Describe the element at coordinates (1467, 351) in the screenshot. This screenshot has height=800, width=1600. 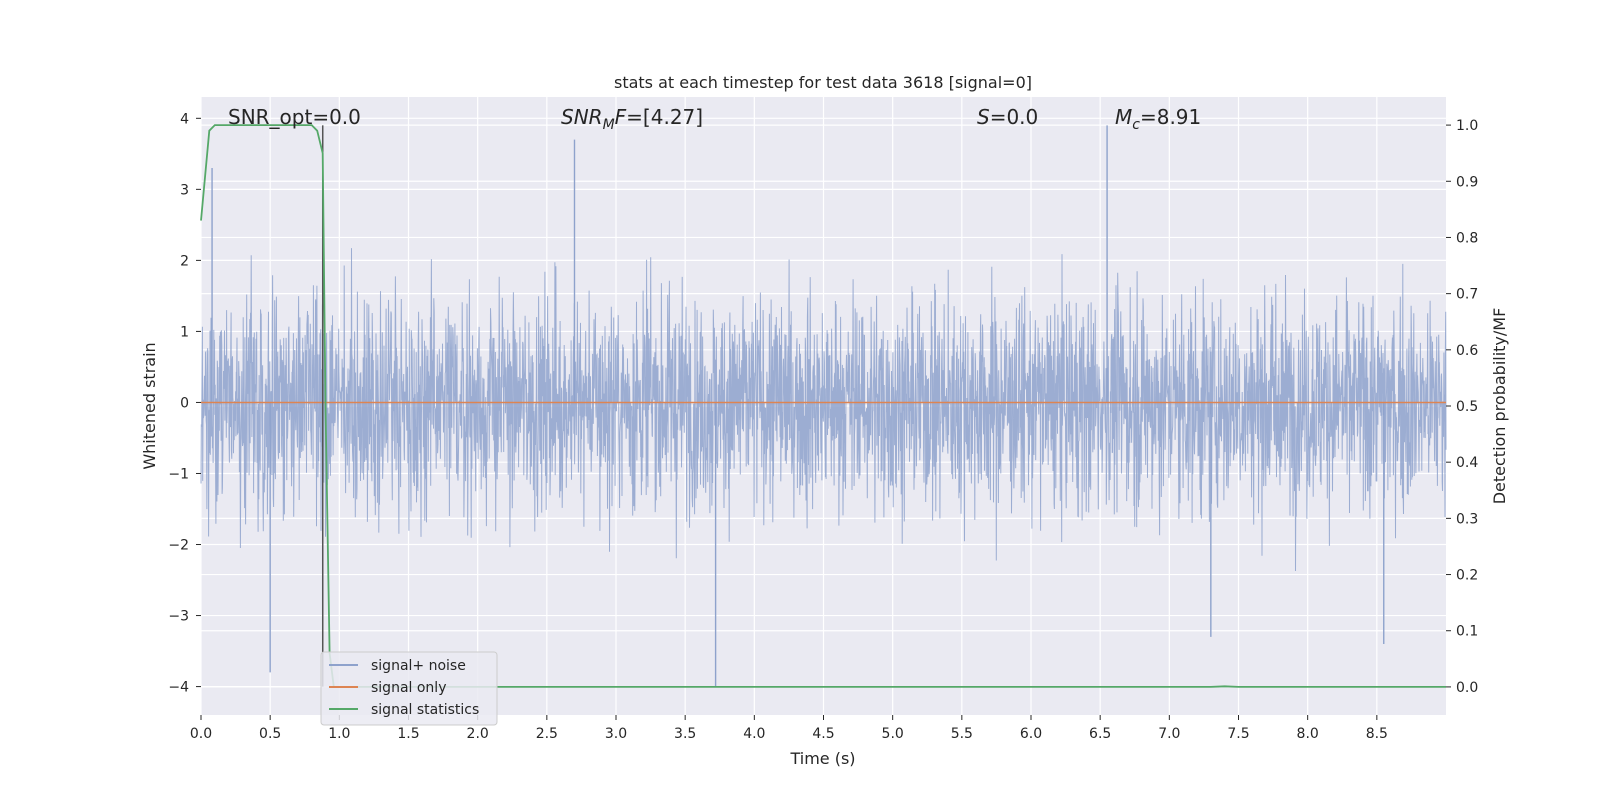
I see `y-right-tick-label-4: 0.6` at that location.